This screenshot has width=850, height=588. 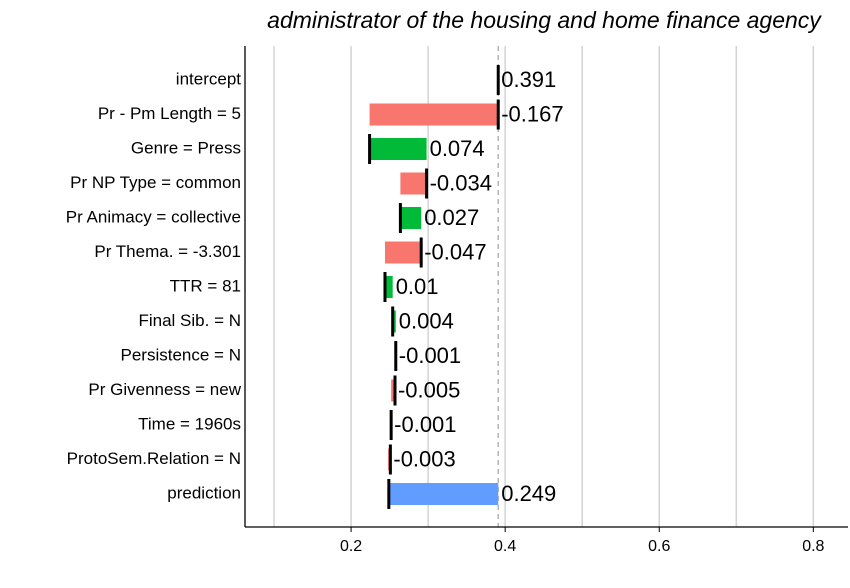 I want to click on value-label: 0.004, so click(x=426, y=320).